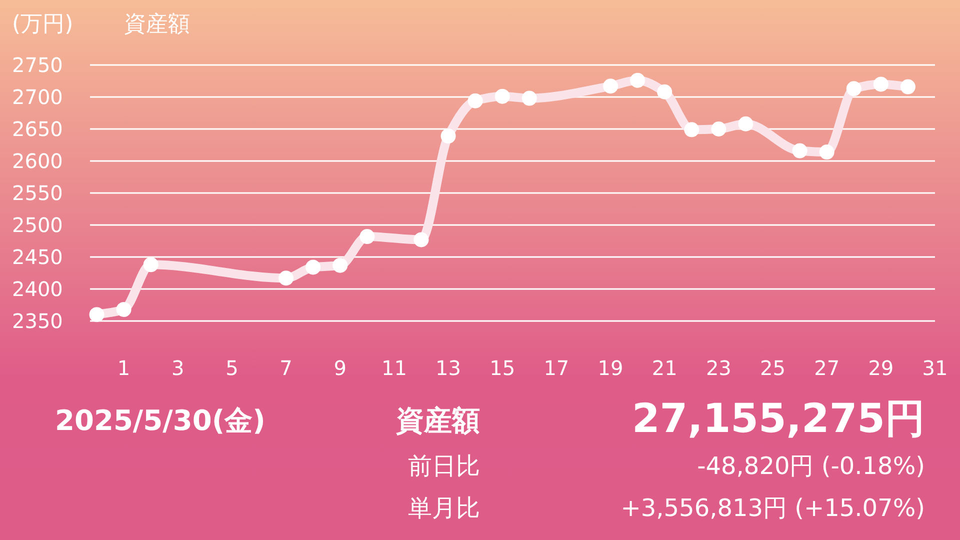 The image size is (960, 540). I want to click on y-tick-label: 2750, so click(37, 65).